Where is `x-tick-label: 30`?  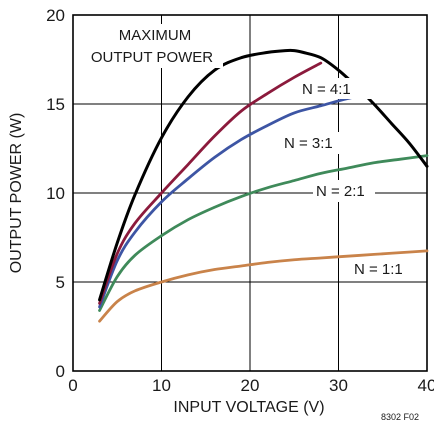 x-tick-label: 30 is located at coordinates (338, 385).